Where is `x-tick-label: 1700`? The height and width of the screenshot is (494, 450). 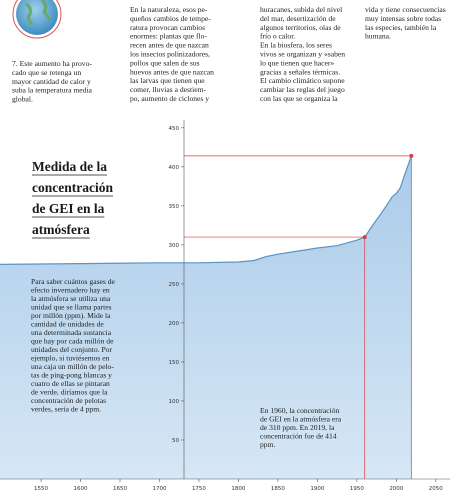 x-tick-label: 1700 is located at coordinates (159, 489).